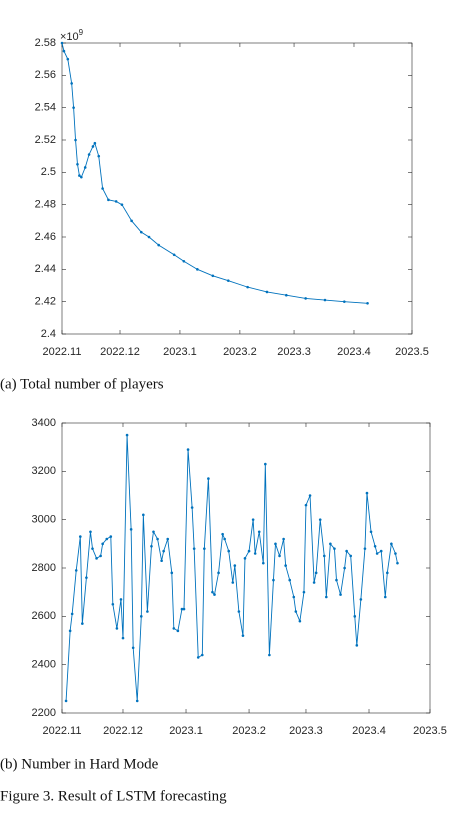 The width and height of the screenshot is (474, 833). I want to click on y-tick-label: 2.56, so click(45, 75).